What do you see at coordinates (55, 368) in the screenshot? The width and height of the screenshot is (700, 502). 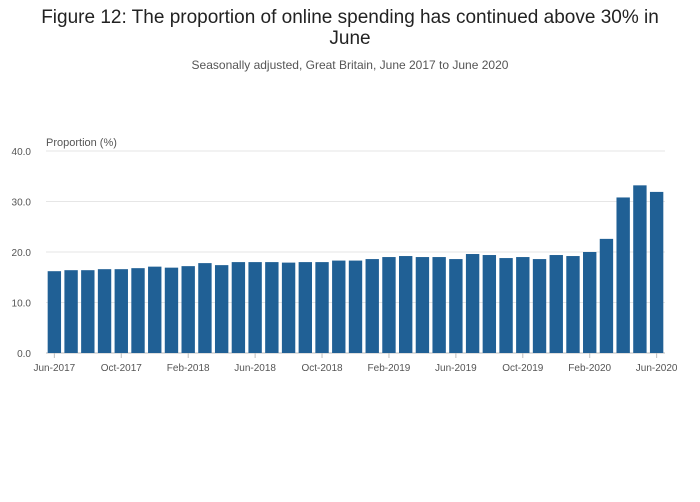 I see `x-tick-label: Jun-2017` at bounding box center [55, 368].